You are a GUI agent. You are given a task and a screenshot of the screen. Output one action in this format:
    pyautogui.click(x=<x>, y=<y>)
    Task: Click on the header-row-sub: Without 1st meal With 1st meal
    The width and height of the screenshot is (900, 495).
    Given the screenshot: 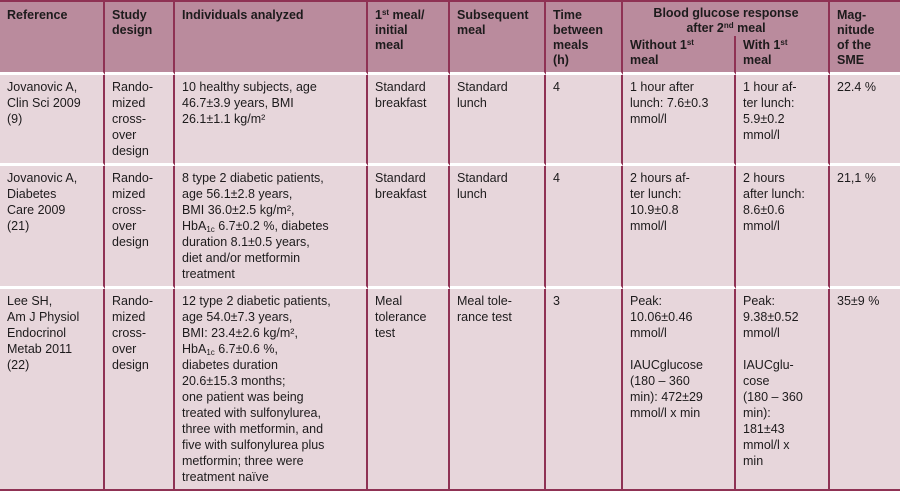 What is the action you would take?
    pyautogui.click(x=450, y=55)
    